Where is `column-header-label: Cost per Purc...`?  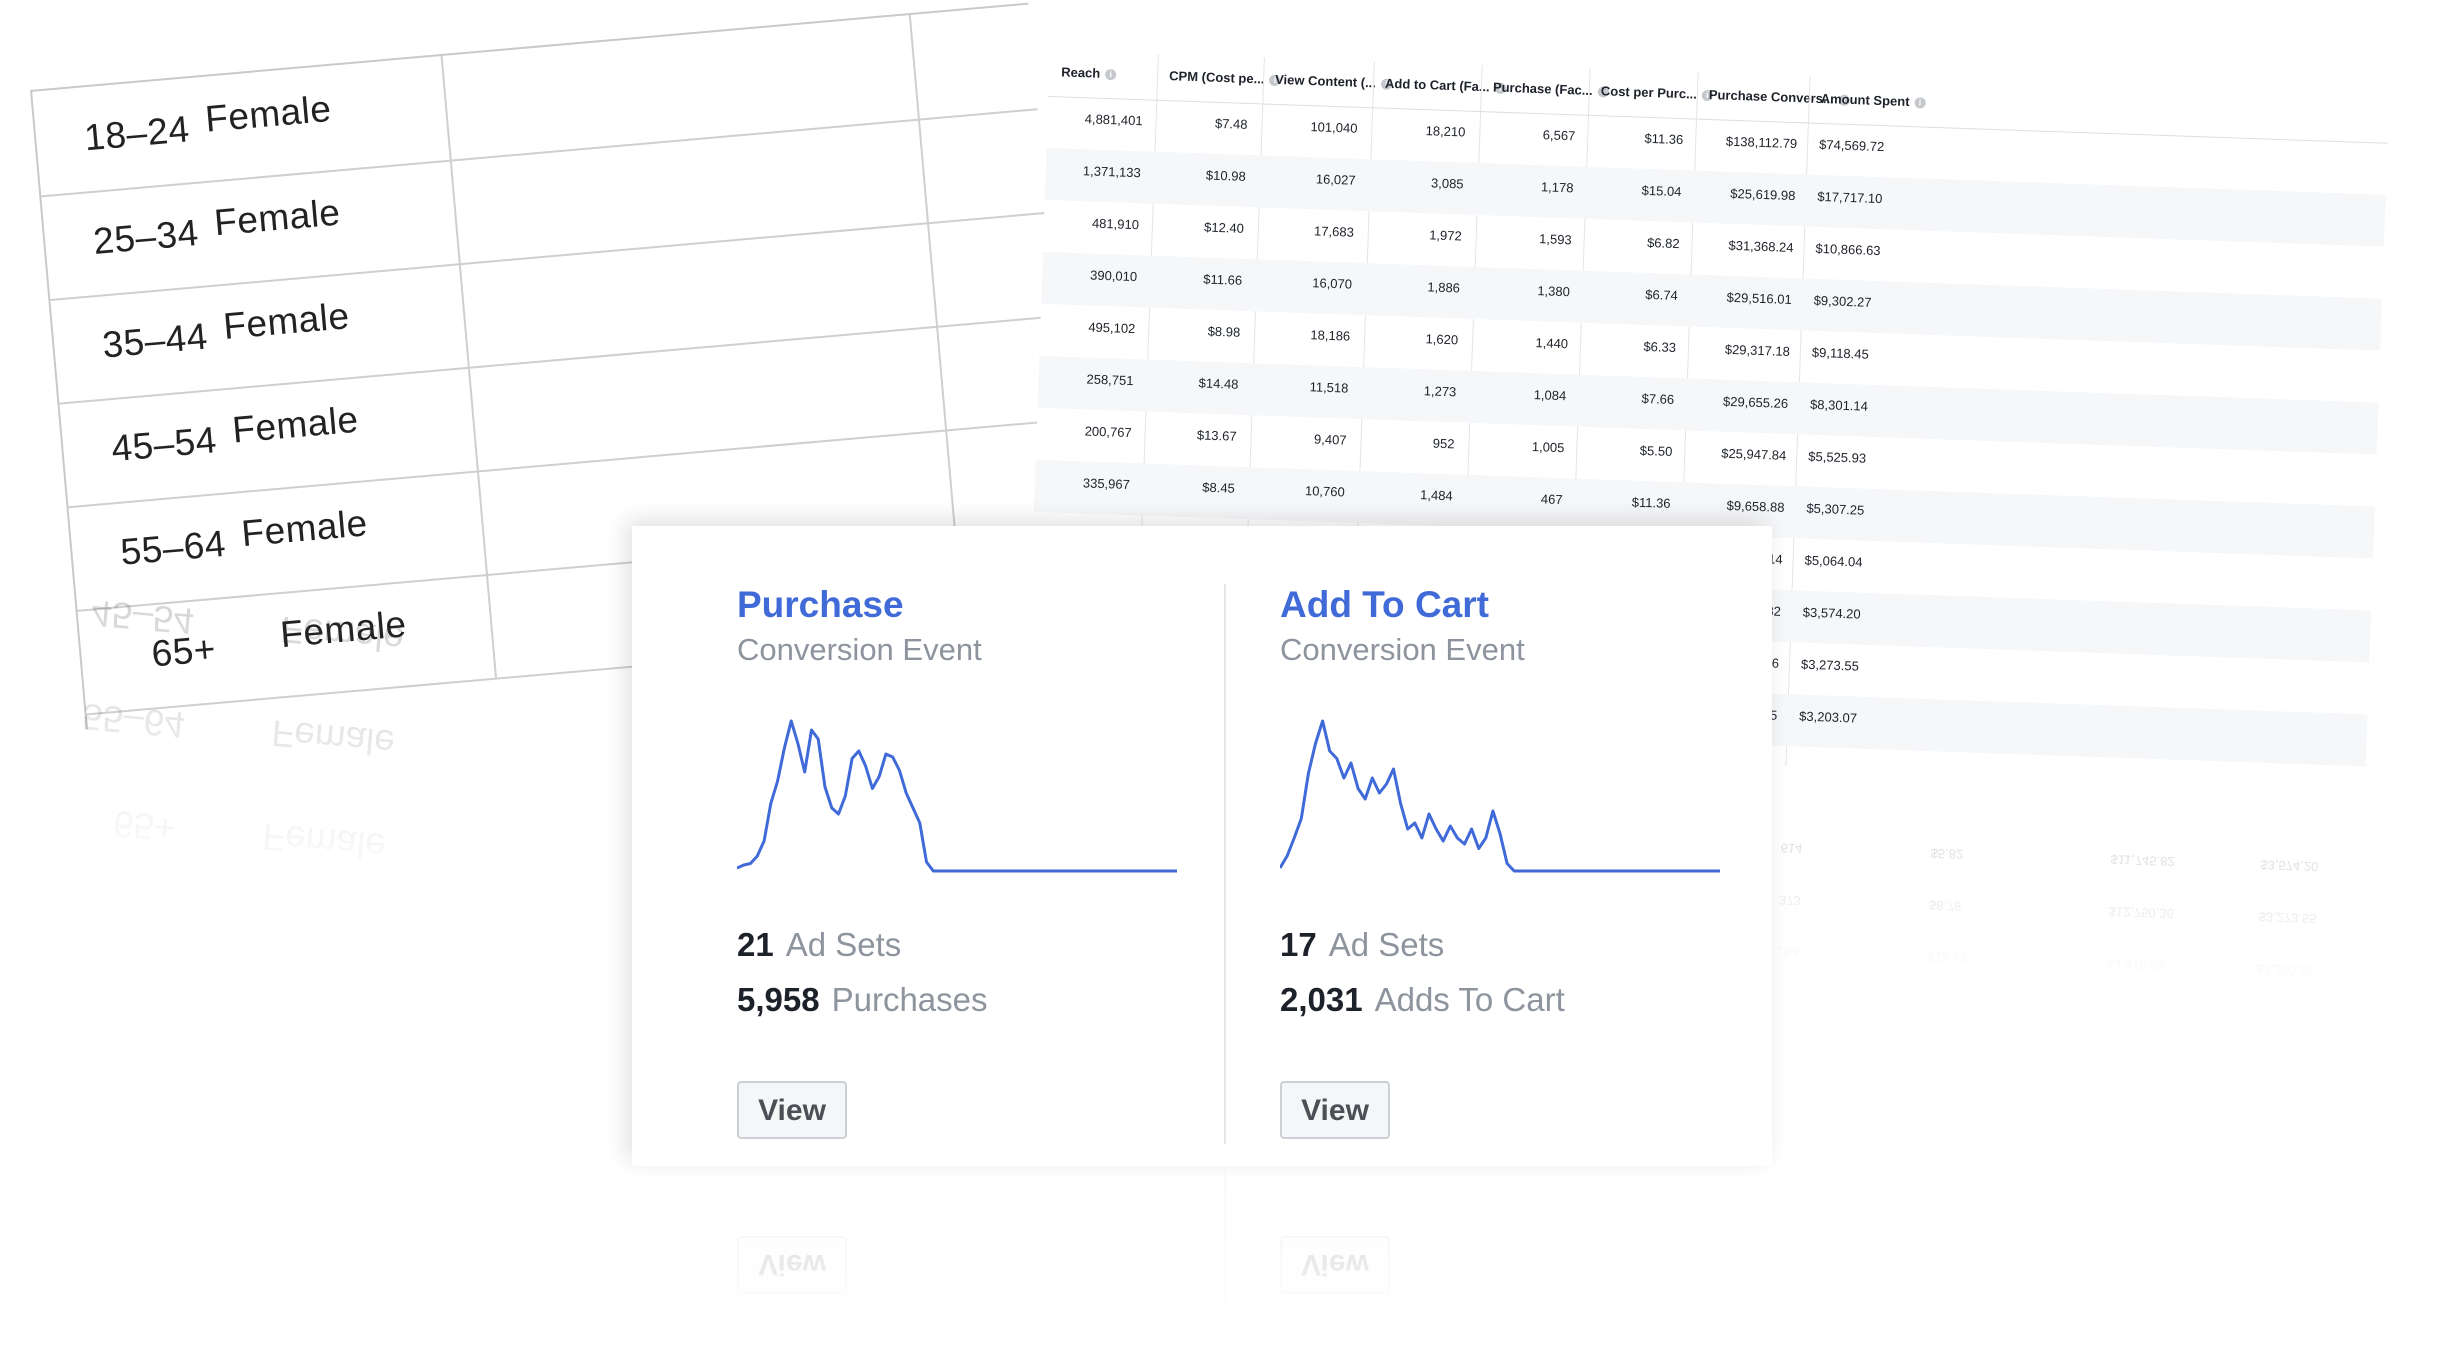 column-header-label: Cost per Purc... is located at coordinates (1649, 92).